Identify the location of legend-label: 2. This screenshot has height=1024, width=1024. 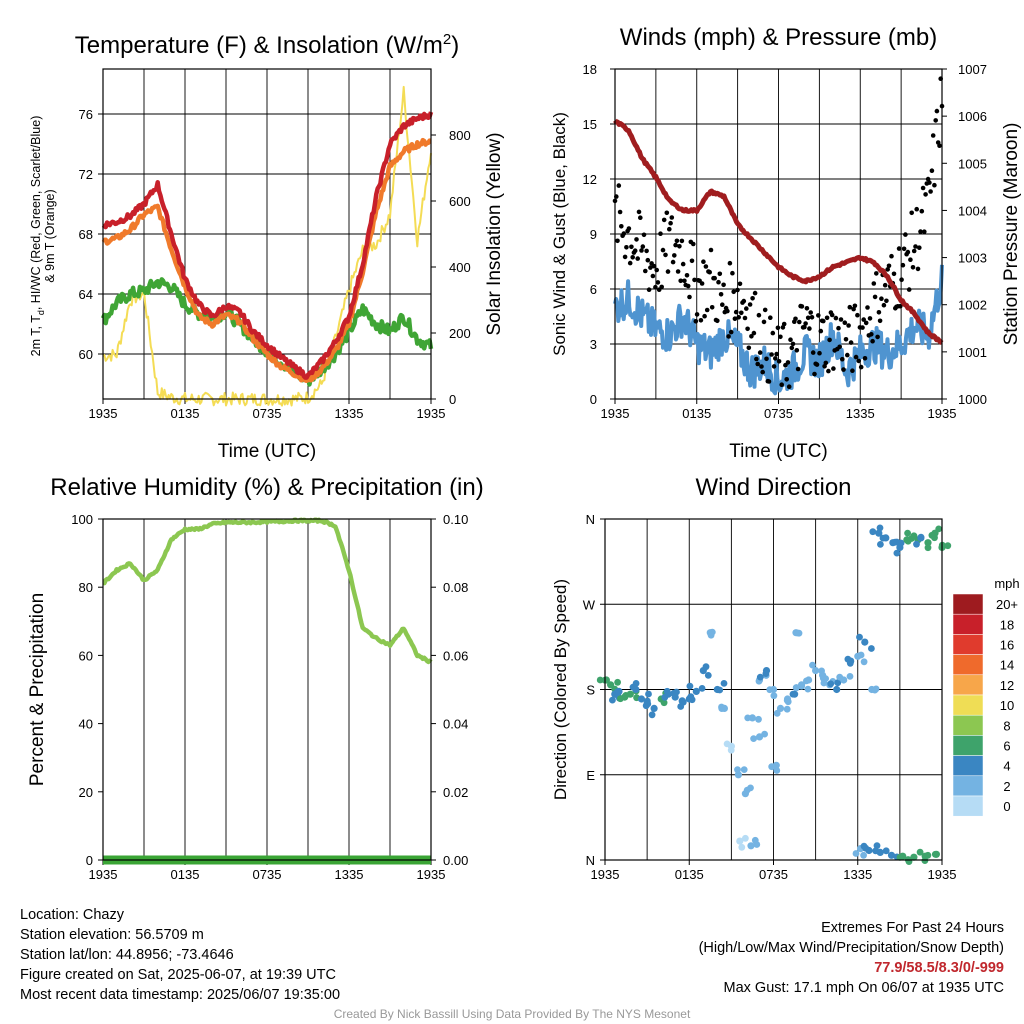
(1006, 786).